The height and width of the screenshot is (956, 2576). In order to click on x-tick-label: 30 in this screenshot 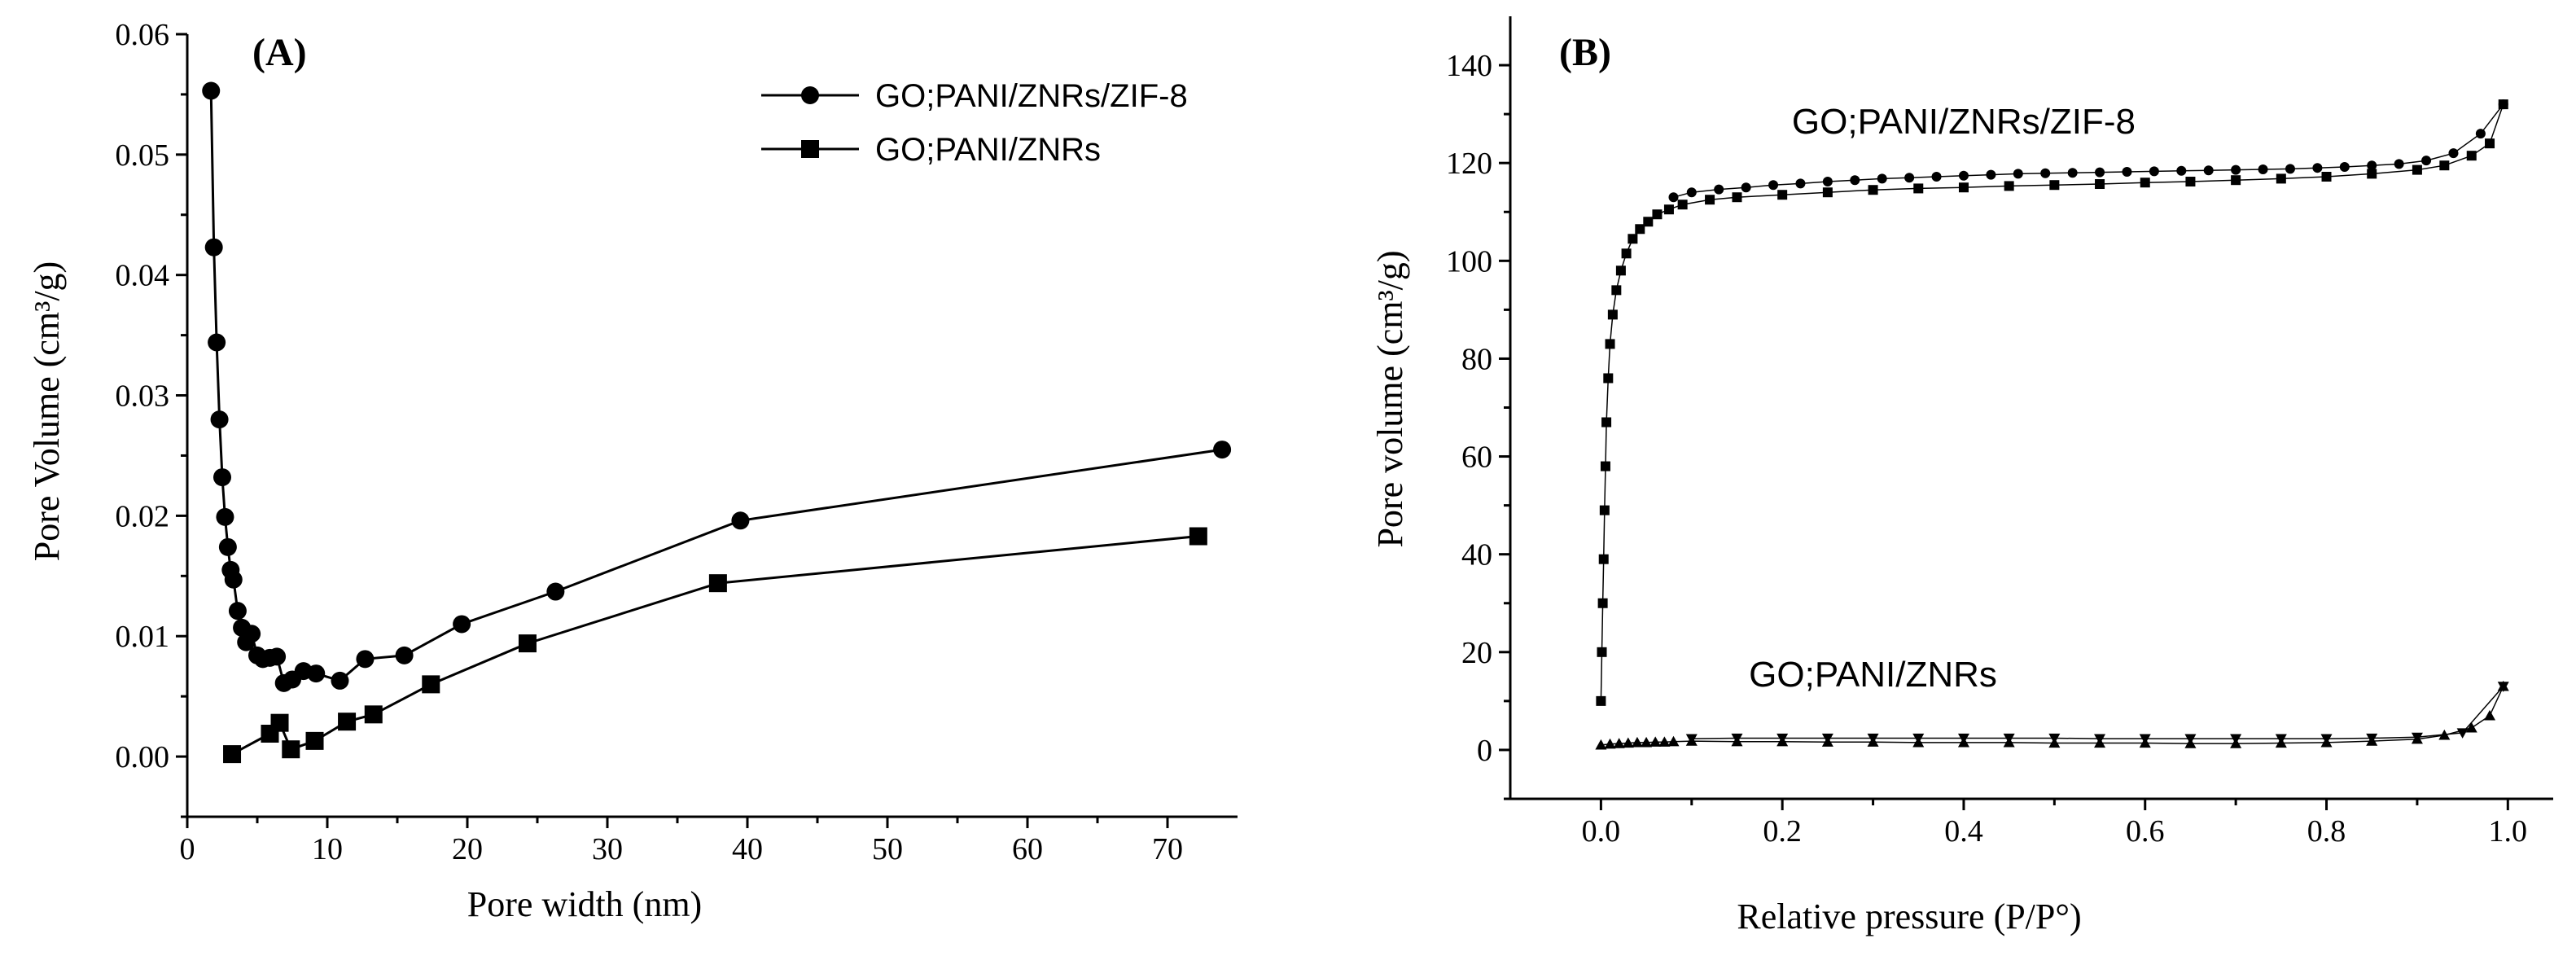, I will do `click(607, 849)`.